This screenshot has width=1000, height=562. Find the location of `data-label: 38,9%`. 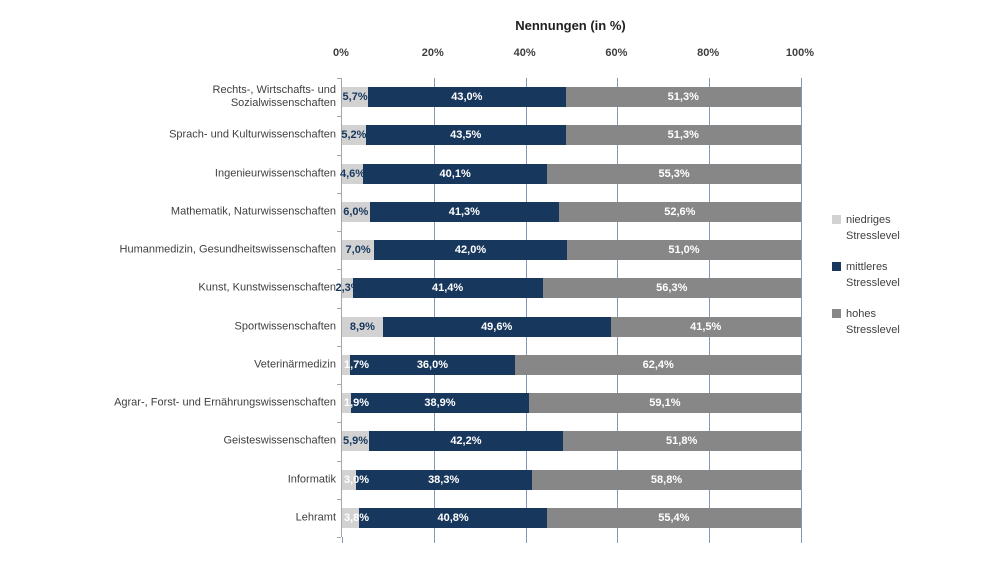

data-label: 38,9% is located at coordinates (440, 403).